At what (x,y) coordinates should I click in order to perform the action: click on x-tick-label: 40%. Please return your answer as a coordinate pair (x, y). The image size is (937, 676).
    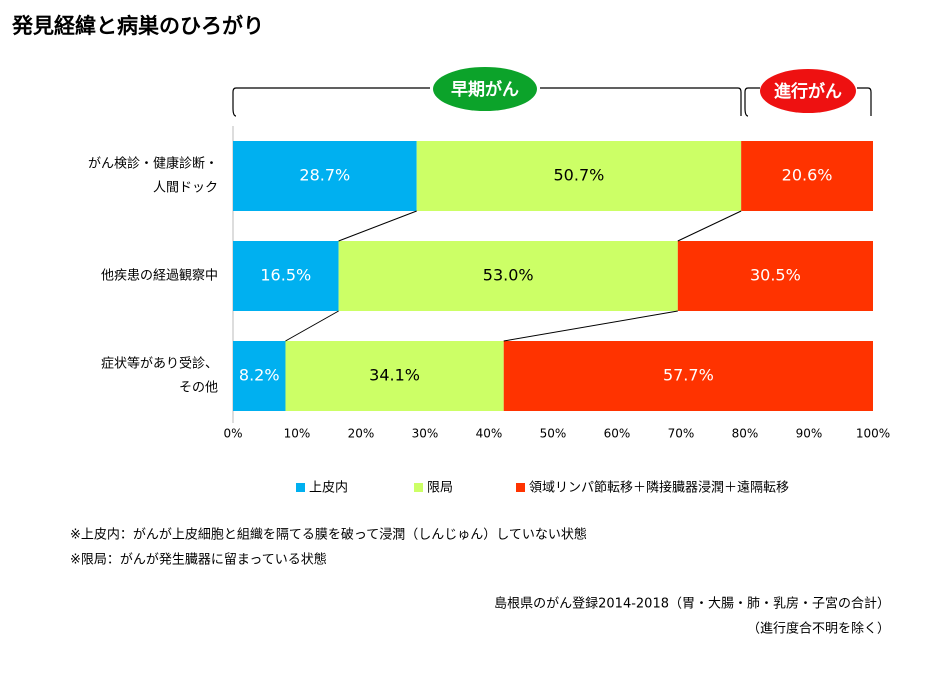
    Looking at the image, I should click on (489, 434).